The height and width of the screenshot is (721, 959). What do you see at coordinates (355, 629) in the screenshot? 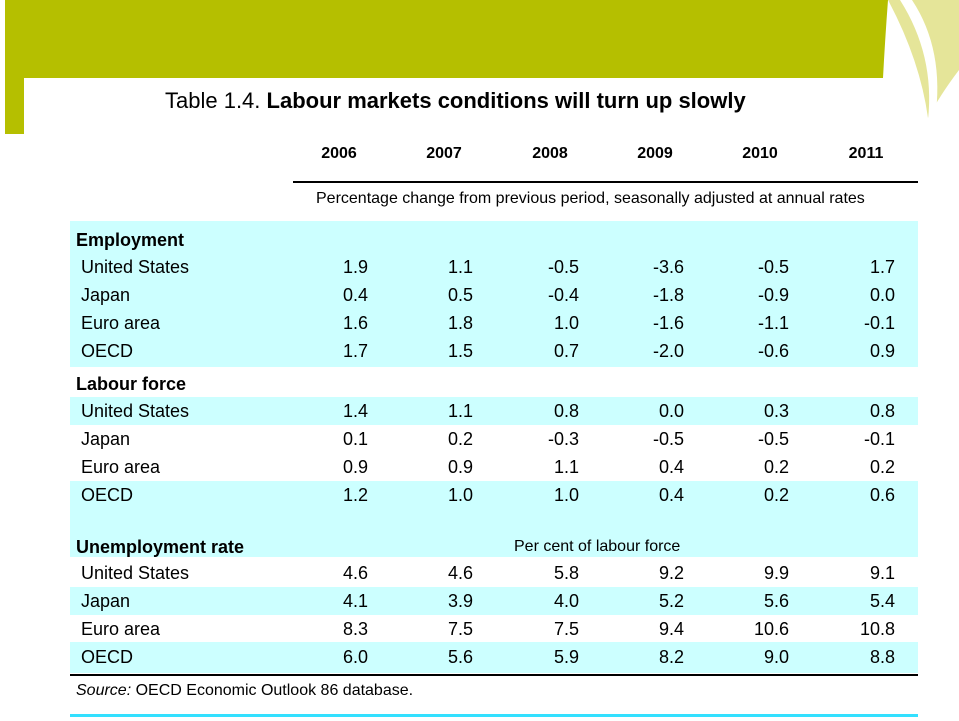
I see `table-cell: 8.3` at bounding box center [355, 629].